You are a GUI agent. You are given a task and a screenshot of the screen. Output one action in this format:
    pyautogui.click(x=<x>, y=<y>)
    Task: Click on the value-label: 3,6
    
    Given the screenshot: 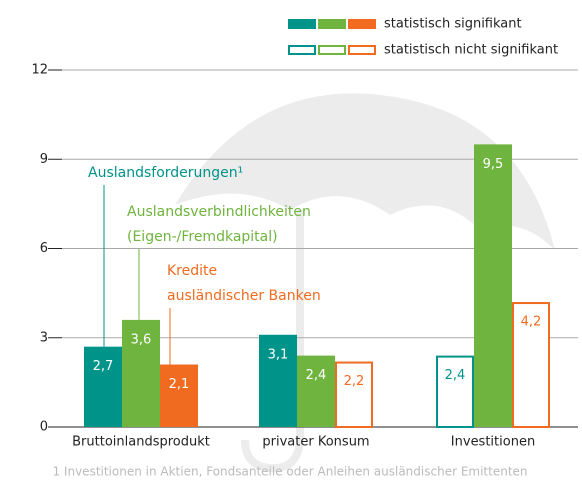 What is the action you would take?
    pyautogui.click(x=141, y=339)
    